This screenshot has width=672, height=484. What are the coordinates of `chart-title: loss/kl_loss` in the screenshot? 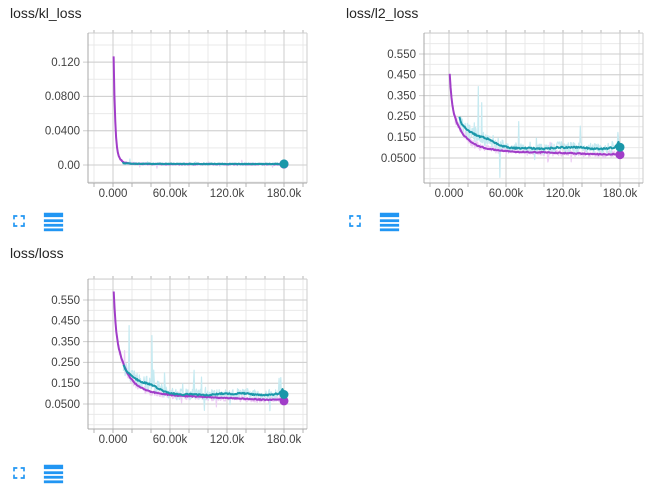 It's located at (46, 13).